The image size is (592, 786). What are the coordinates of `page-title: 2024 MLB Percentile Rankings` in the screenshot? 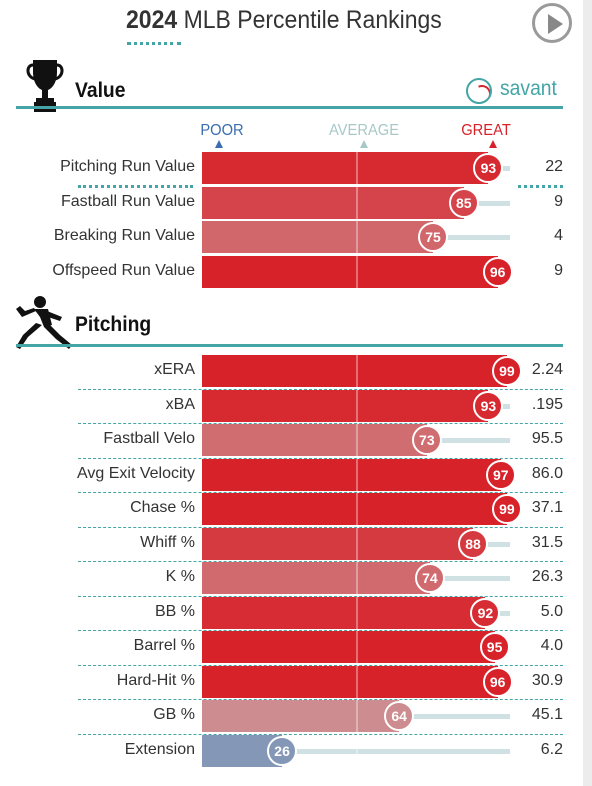 It's located at (284, 20).